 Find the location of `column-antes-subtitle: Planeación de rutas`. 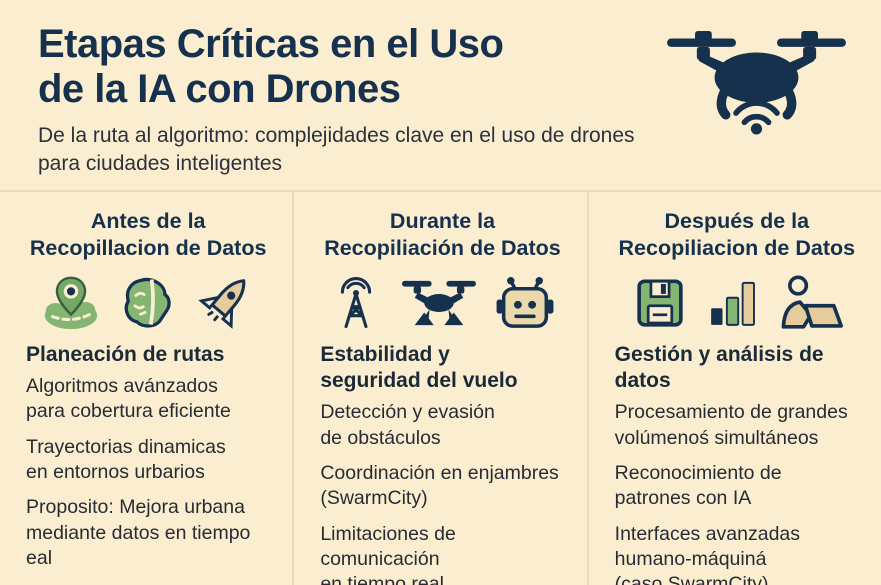

column-antes-subtitle: Planeación de rutas is located at coordinates (125, 354).